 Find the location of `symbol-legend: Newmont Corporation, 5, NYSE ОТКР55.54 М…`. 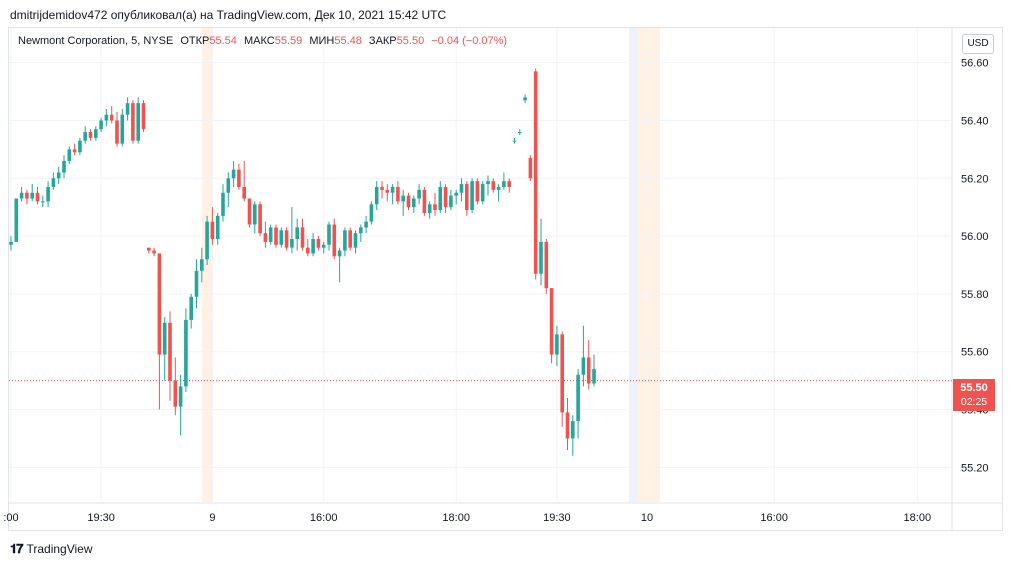

symbol-legend: Newmont Corporation, 5, NYSE ОТКР55.54 М… is located at coordinates (262, 41).